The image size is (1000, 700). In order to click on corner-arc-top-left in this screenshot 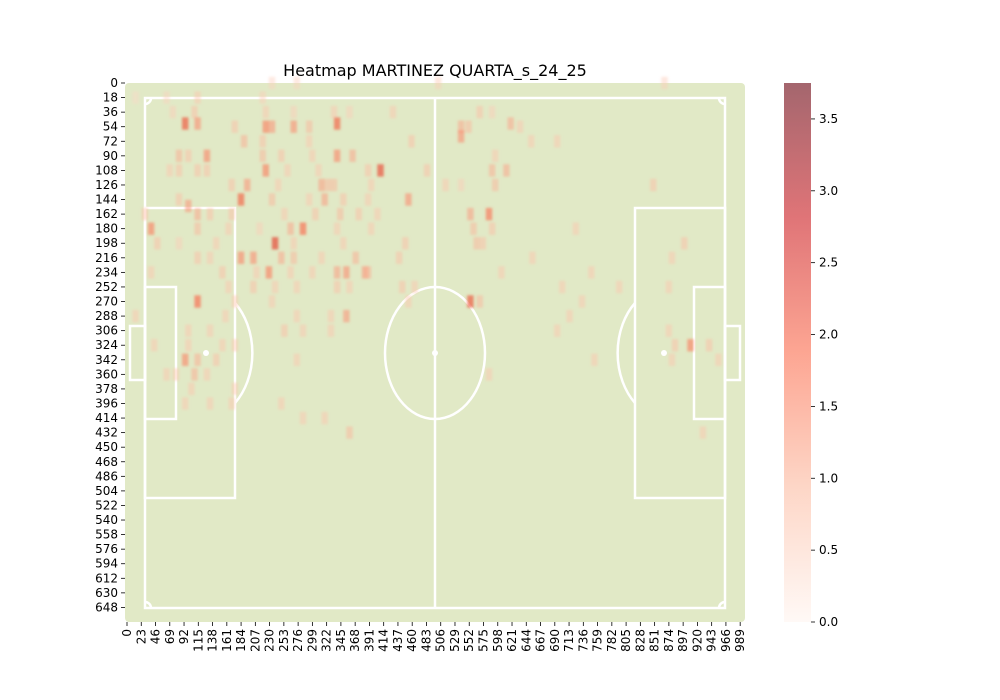, I will do `click(148, 101)`.